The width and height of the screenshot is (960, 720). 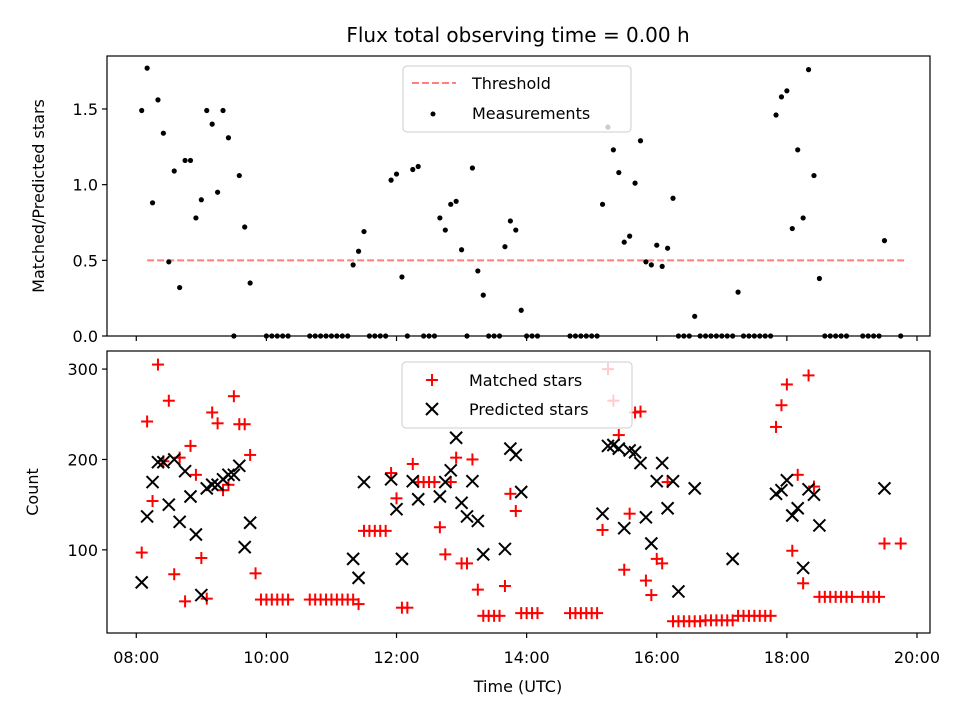 What do you see at coordinates (517, 686) in the screenshot?
I see `x-axis-label: Time (UTC)` at bounding box center [517, 686].